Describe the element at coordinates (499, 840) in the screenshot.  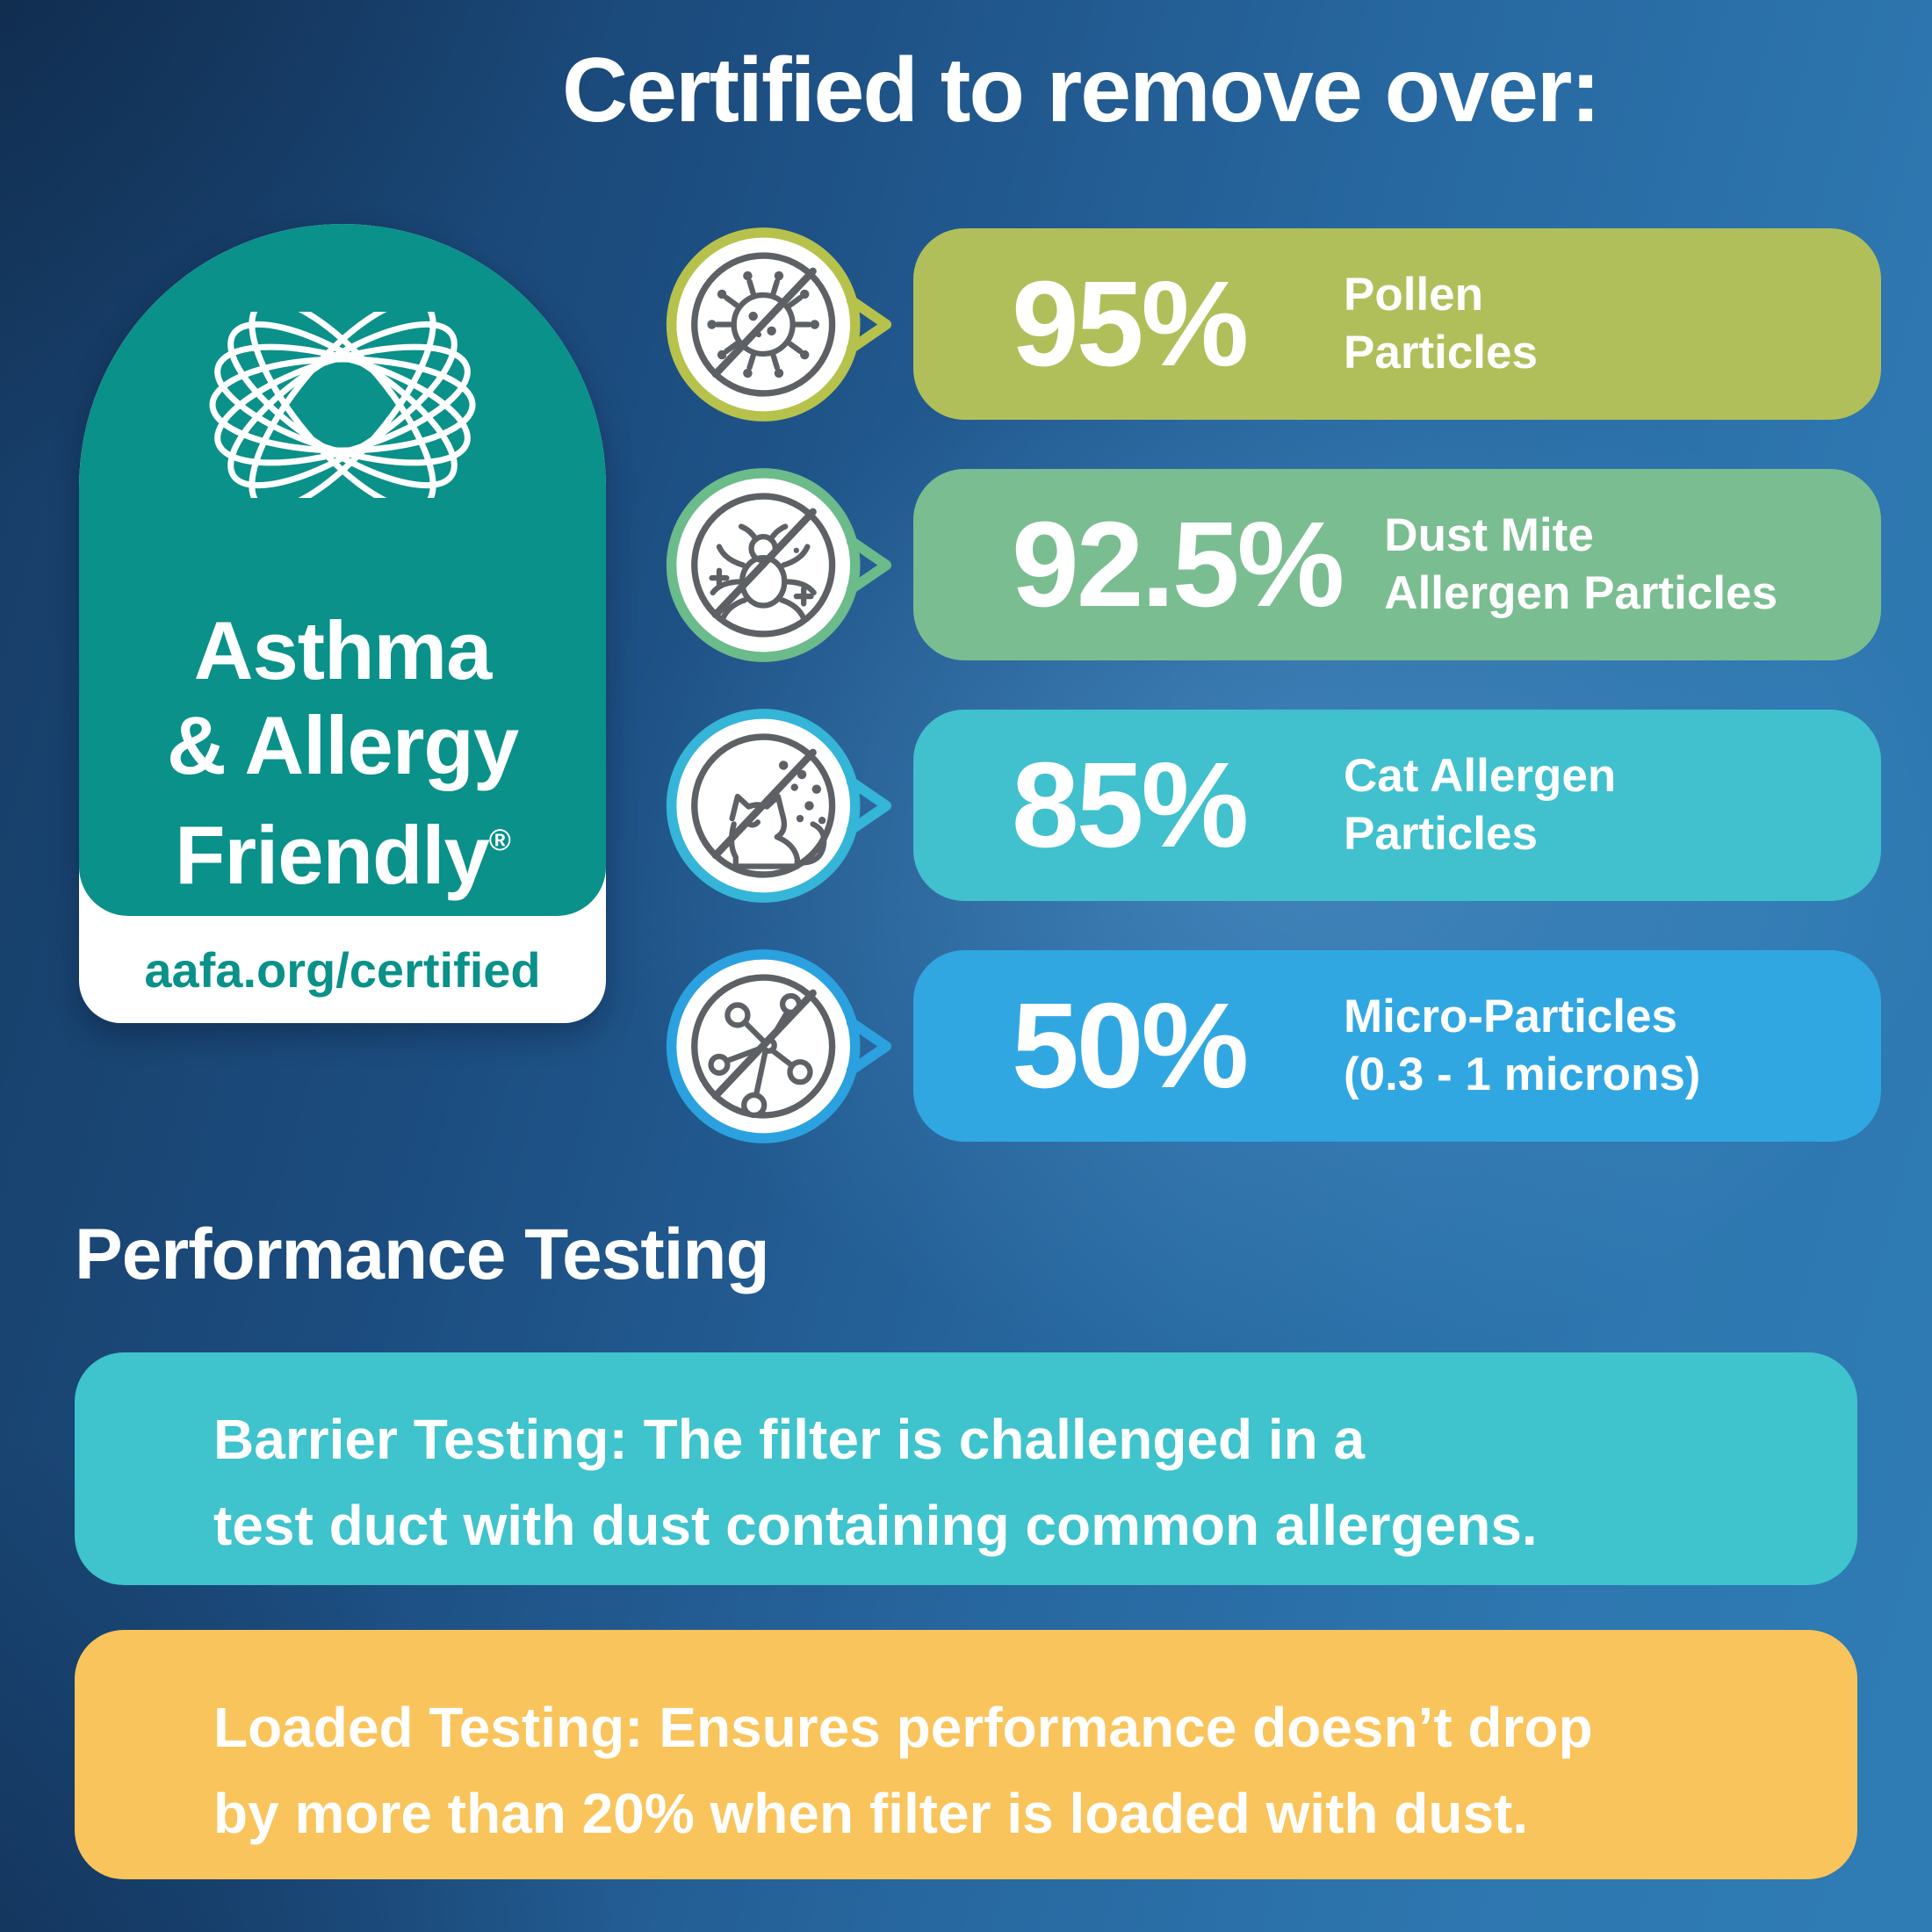
I see `registered-mark: ®` at that location.